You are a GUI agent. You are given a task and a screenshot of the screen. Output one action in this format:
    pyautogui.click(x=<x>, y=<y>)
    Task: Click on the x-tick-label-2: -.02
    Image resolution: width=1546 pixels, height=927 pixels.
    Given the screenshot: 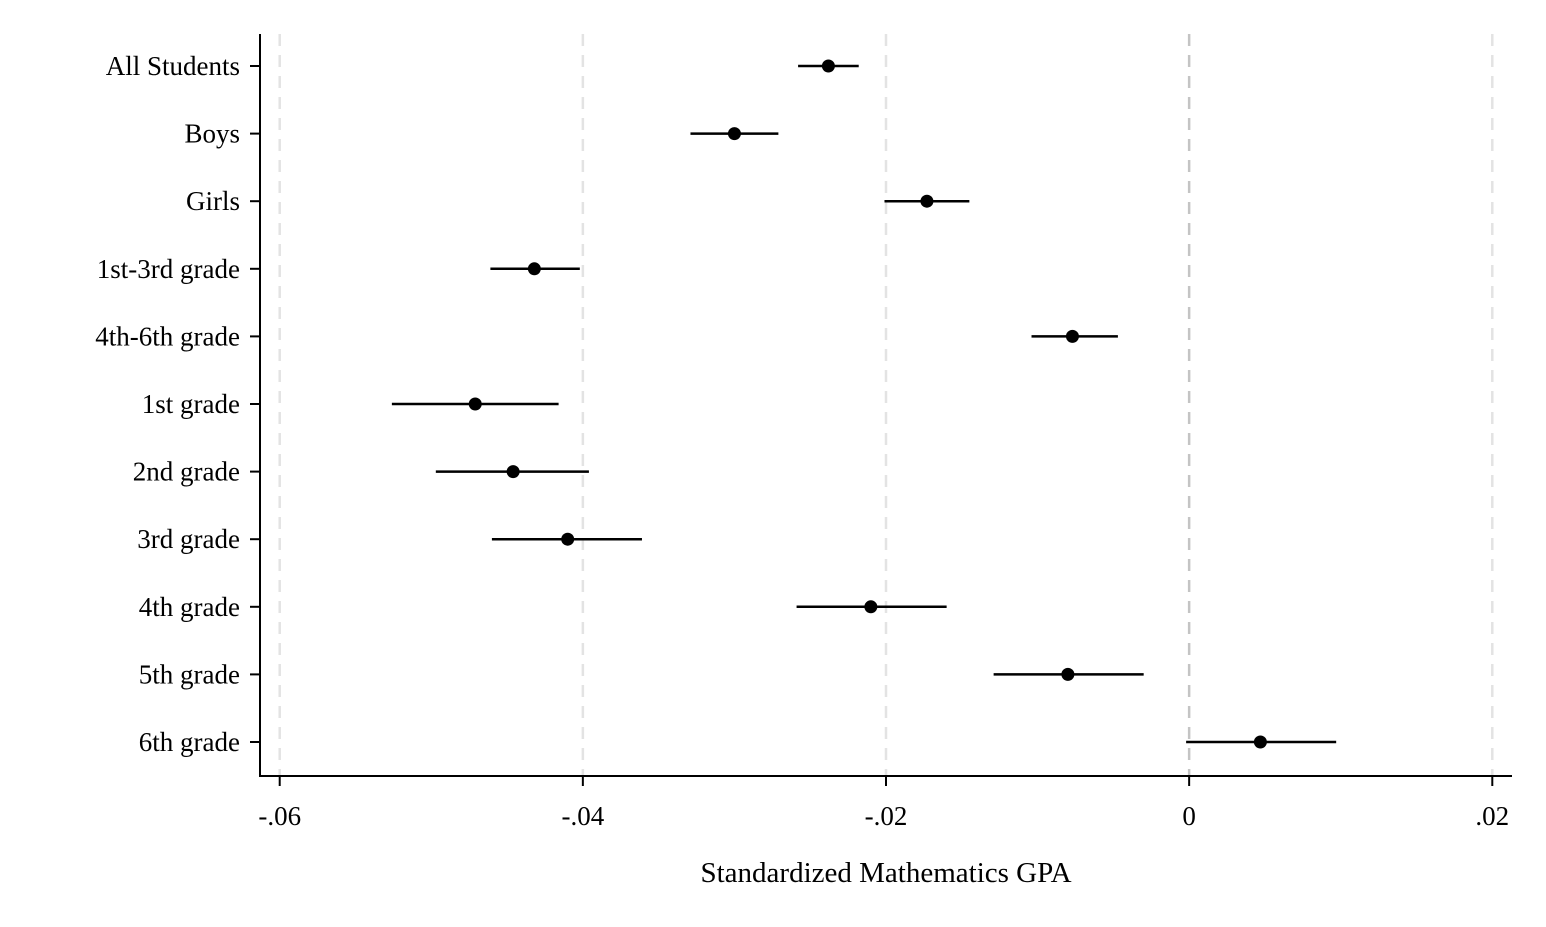 What is the action you would take?
    pyautogui.click(x=886, y=816)
    